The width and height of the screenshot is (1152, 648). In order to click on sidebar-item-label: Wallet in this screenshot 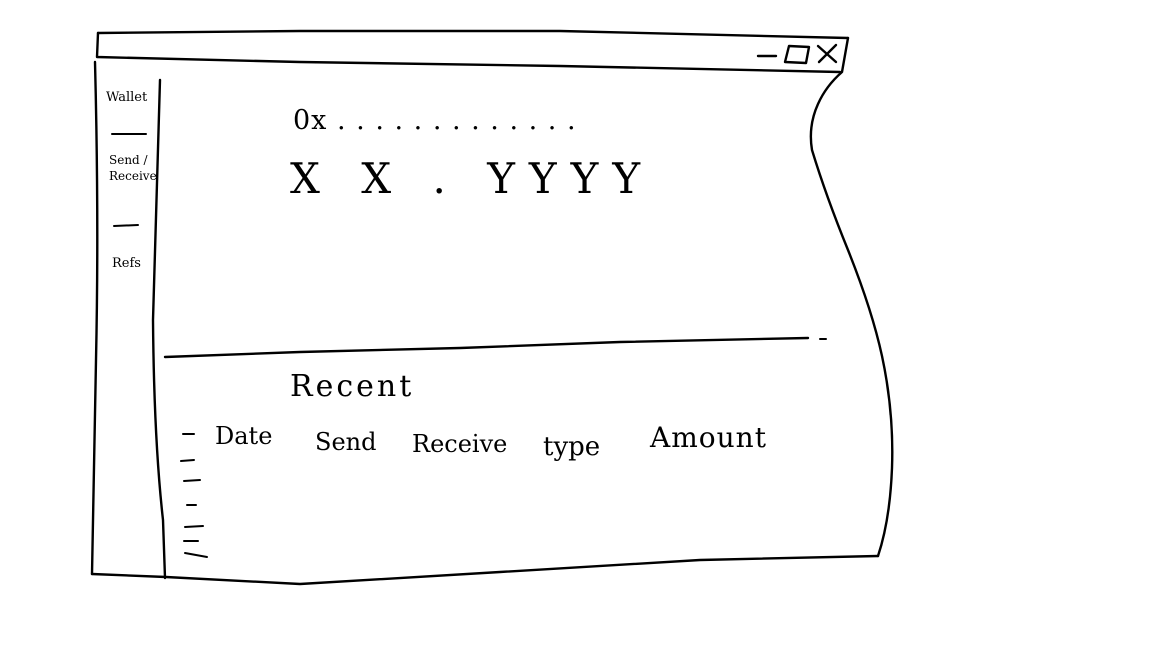, I will do `click(127, 97)`.